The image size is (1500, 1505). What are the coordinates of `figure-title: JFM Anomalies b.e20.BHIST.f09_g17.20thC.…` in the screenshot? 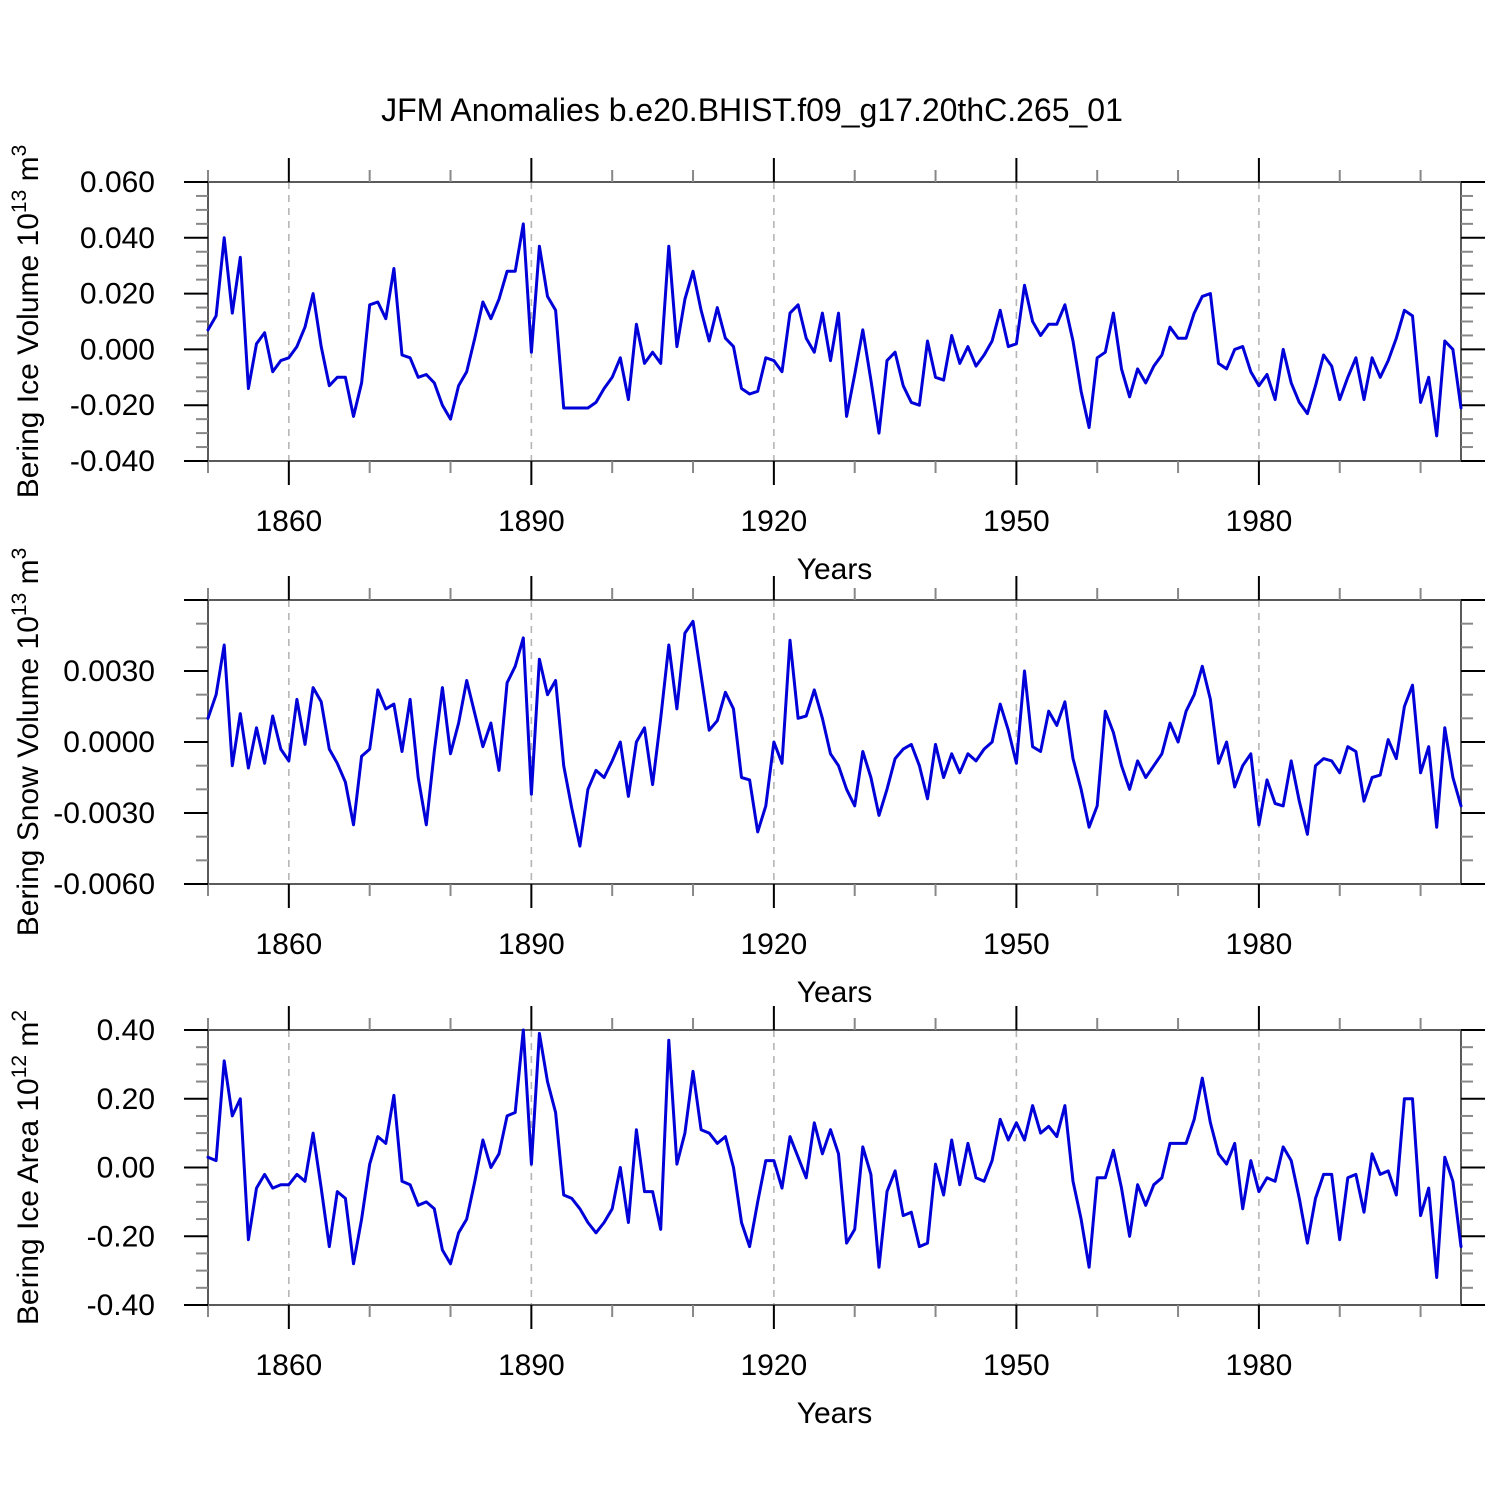 It's located at (752, 110).